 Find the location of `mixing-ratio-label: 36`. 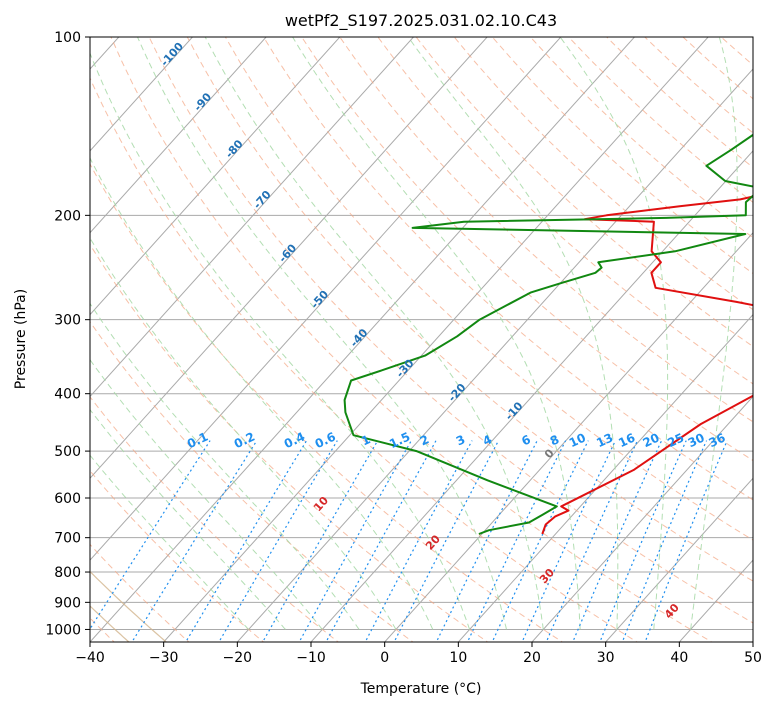

mixing-ratio-label: 36 is located at coordinates (716, 441).